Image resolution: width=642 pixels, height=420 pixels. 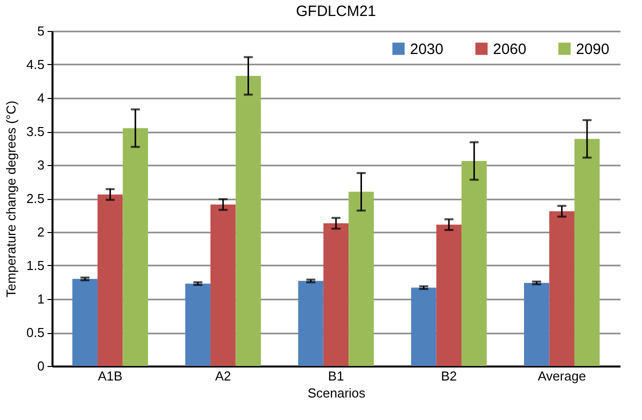 What do you see at coordinates (223, 376) in the screenshot?
I see `x-tick-label: A2` at bounding box center [223, 376].